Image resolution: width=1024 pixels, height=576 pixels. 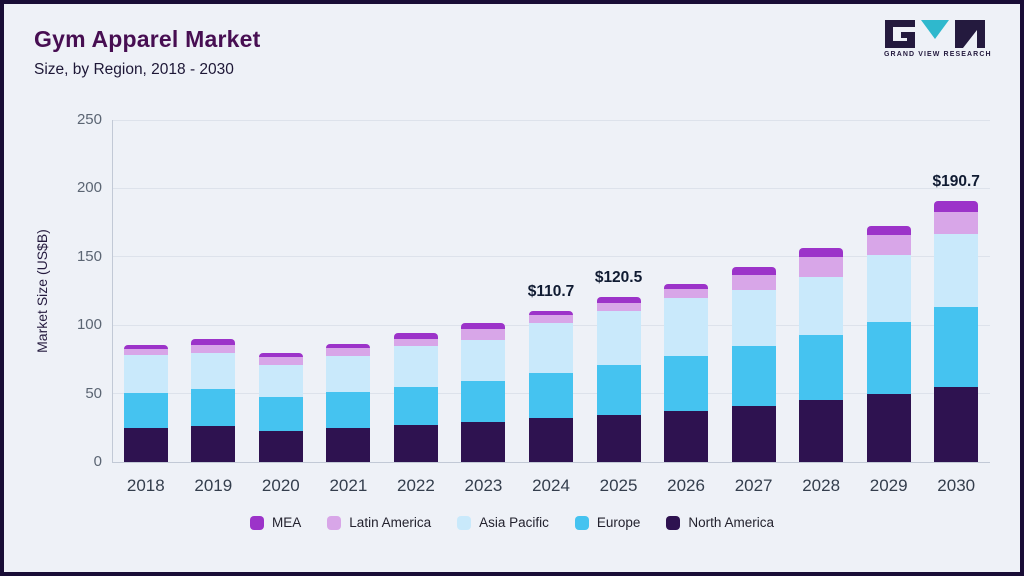 What do you see at coordinates (503, 522) in the screenshot?
I see `legend-item-asia-pacific: Asia Pacific` at bounding box center [503, 522].